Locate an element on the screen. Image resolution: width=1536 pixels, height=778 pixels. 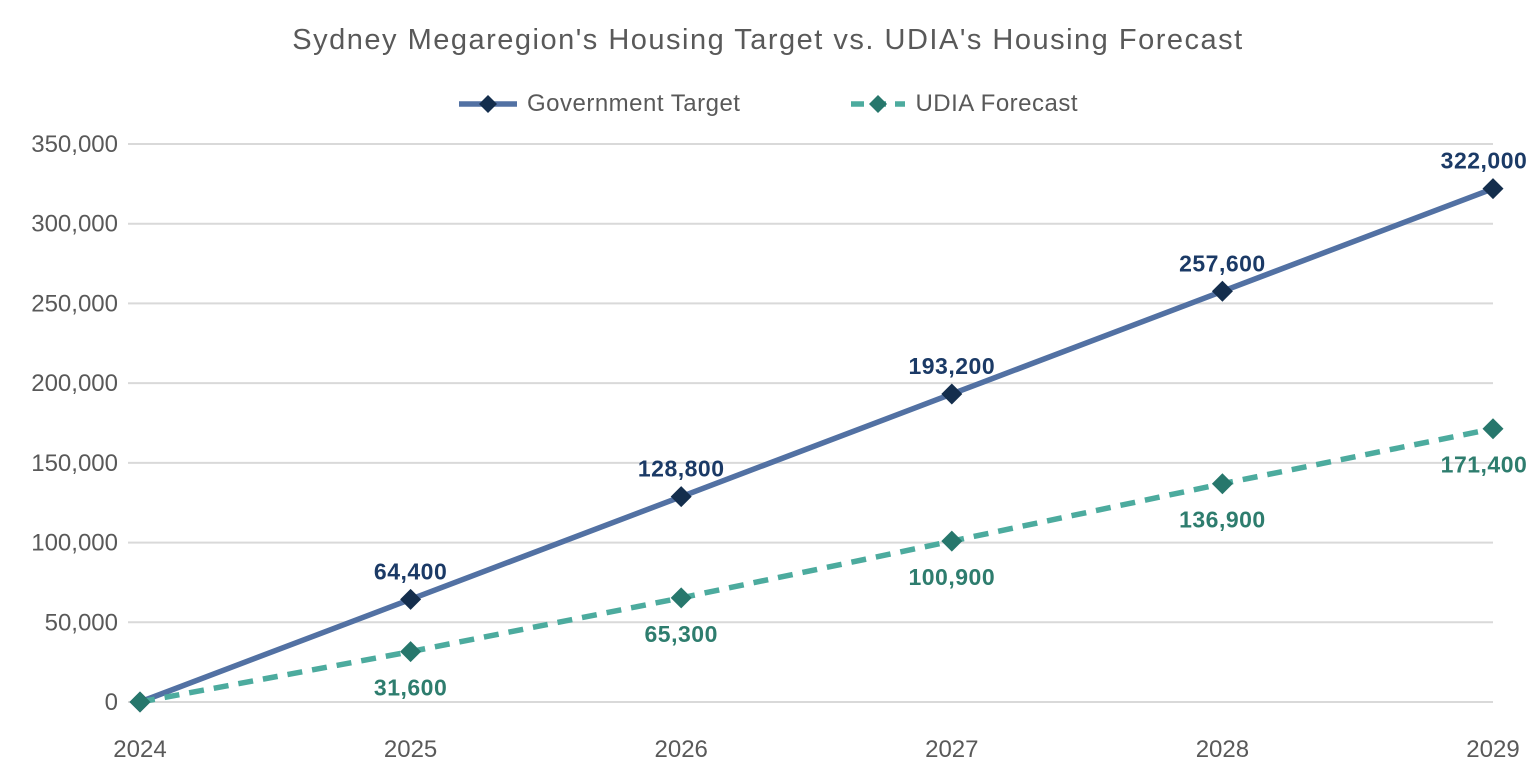
udia-forecast-data-label: 136,900 is located at coordinates (1222, 520).